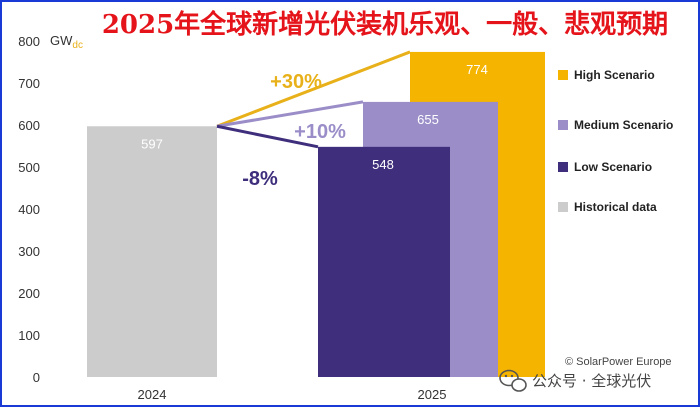 This screenshot has height=407, width=700. Describe the element at coordinates (563, 167) in the screenshot. I see `legend-swatch-low-scenario` at that location.